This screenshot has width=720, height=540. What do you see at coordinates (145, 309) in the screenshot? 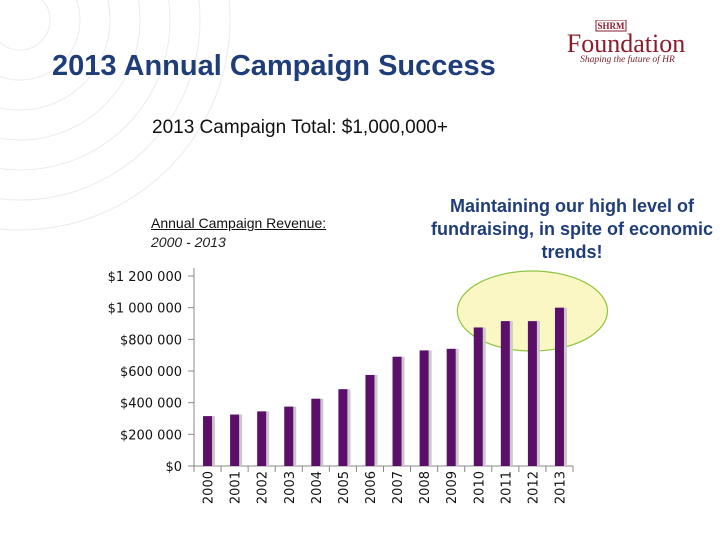
I see `y-tick-label: $1 000 000` at bounding box center [145, 309].